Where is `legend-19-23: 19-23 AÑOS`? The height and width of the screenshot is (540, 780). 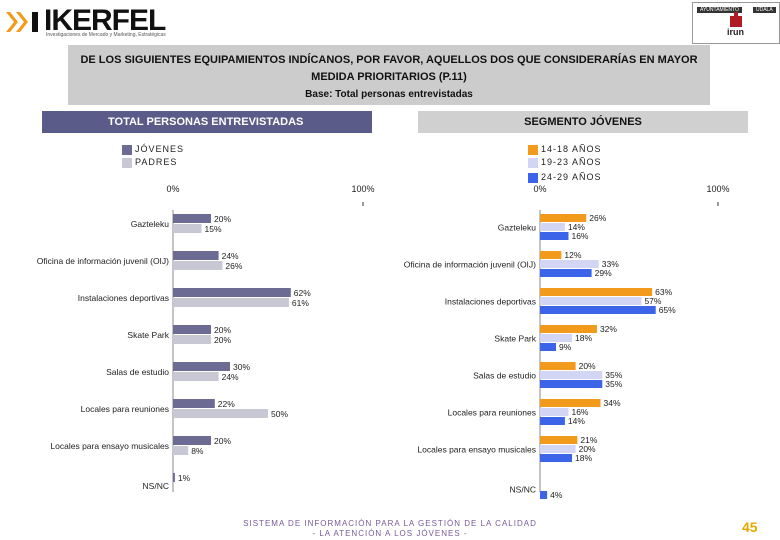
legend-19-23: 19-23 AÑOS is located at coordinates (565, 162).